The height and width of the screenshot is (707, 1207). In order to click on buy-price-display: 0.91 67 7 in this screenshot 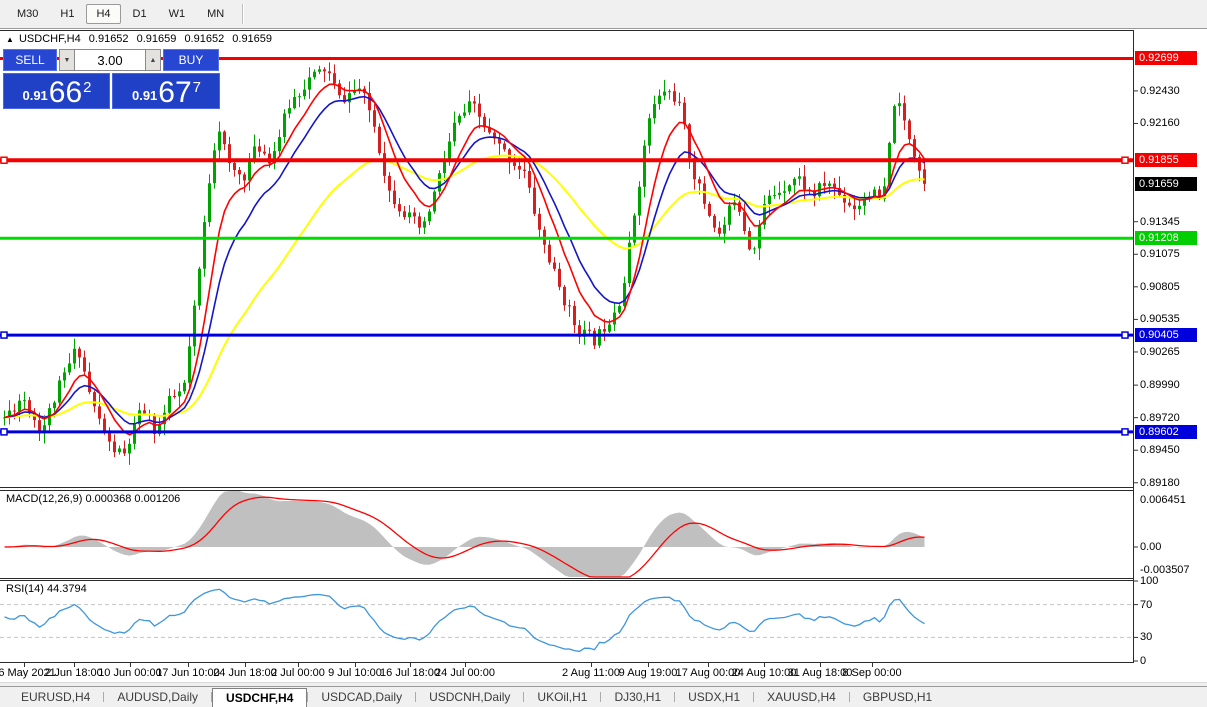, I will do `click(166, 91)`.